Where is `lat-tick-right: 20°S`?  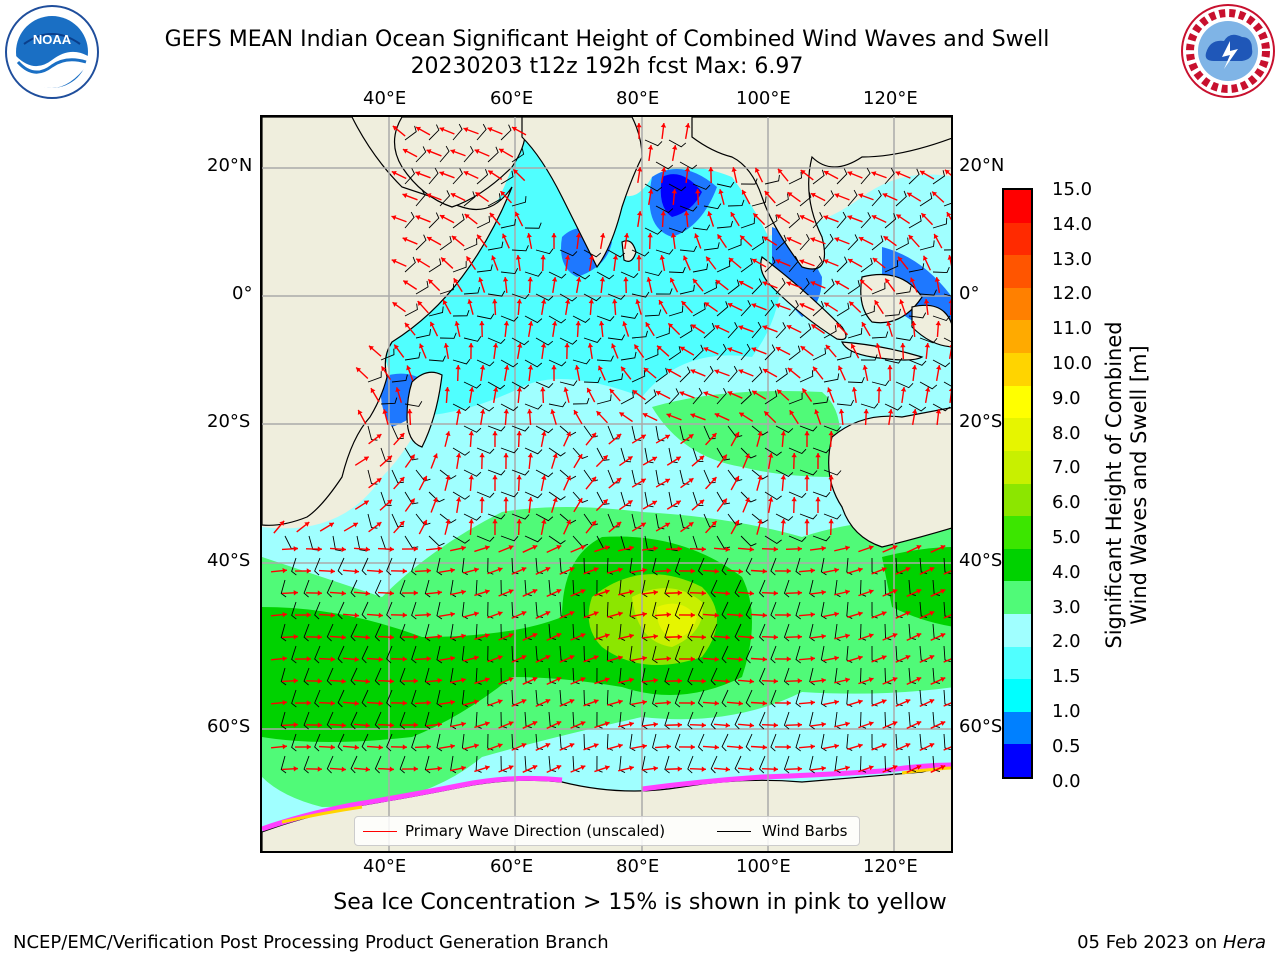 lat-tick-right: 20°S is located at coordinates (981, 421).